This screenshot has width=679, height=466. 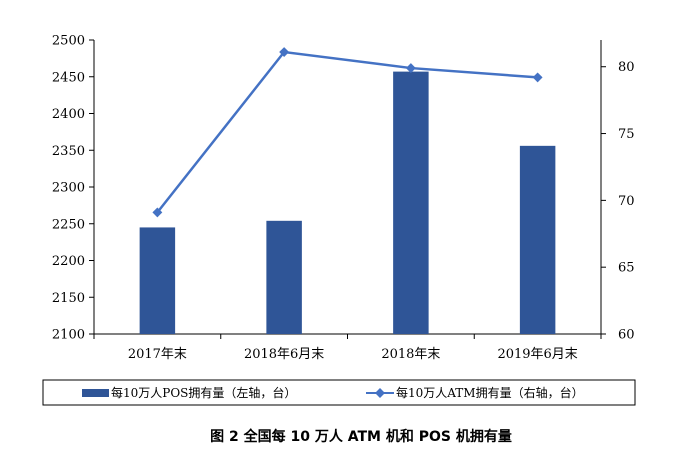 What do you see at coordinates (490, 392) in the screenshot?
I see `legend-label-atm: 每10万人ATM拥有量（右轴，台）` at bounding box center [490, 392].